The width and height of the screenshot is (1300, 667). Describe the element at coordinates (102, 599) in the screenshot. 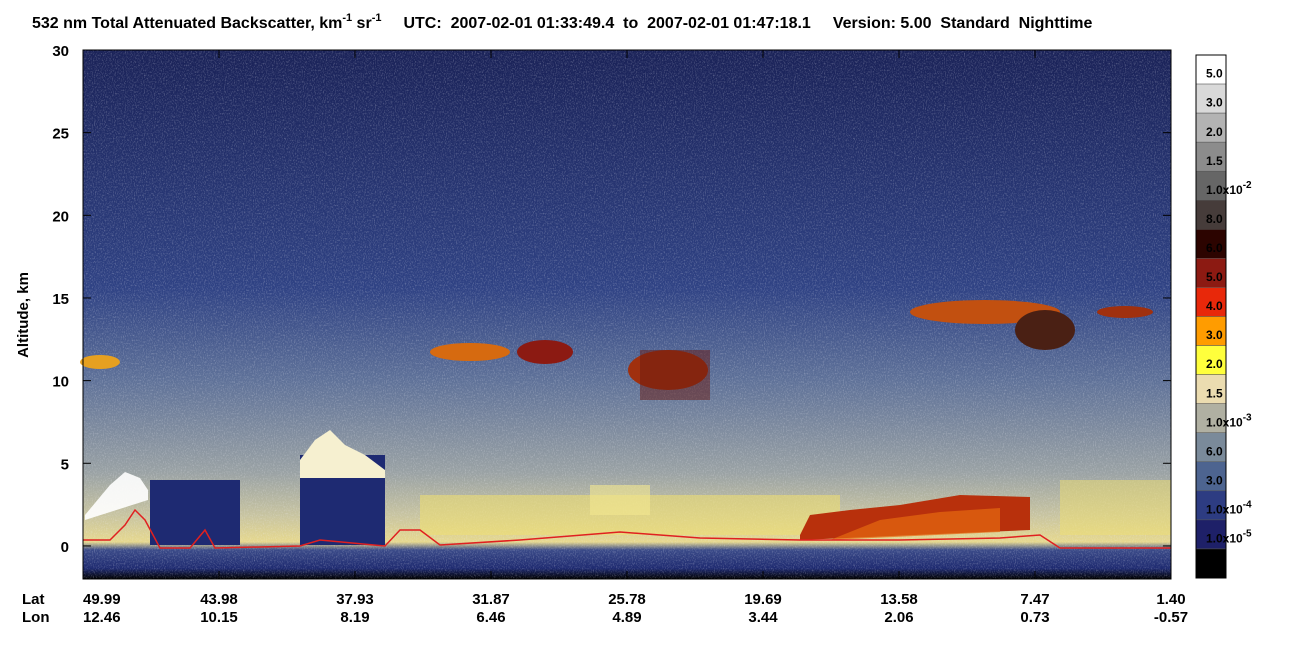

I see `x-tick-label: 49.99` at that location.